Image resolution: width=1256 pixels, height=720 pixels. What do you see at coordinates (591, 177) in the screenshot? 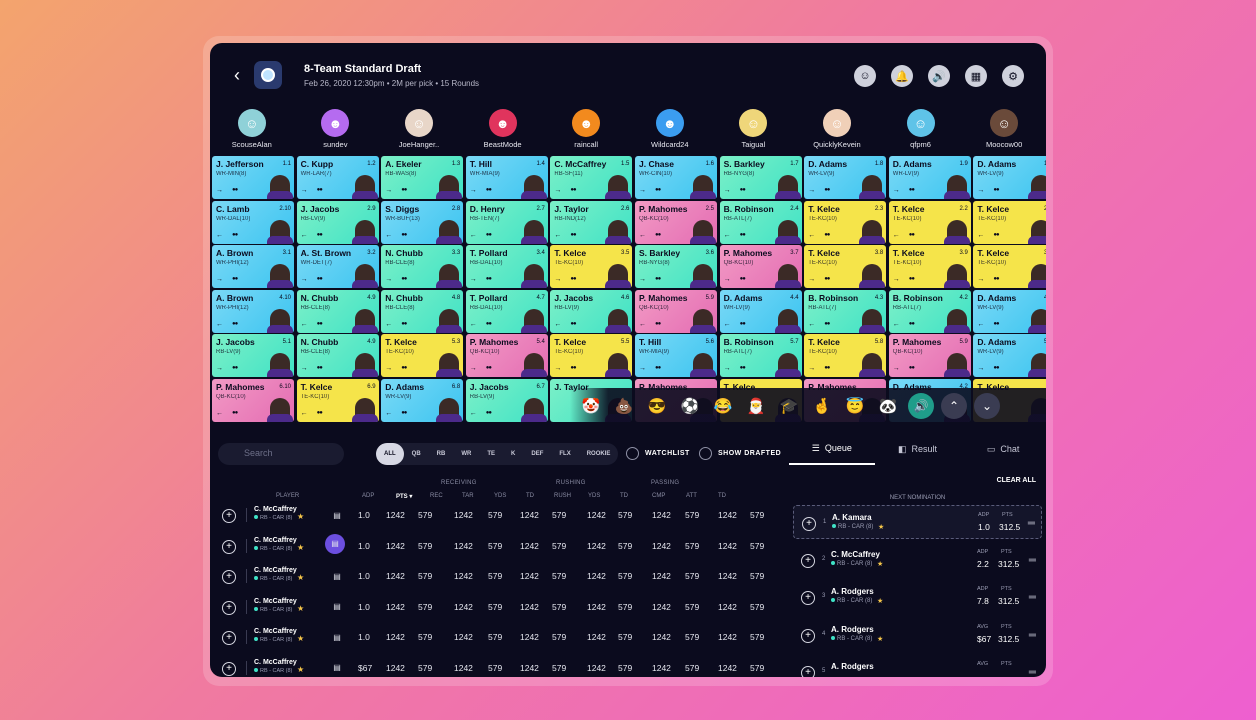
I see `draft-pick-card: C. McCaffrey 1.5 RB-SF(11) → ●●` at bounding box center [591, 177].